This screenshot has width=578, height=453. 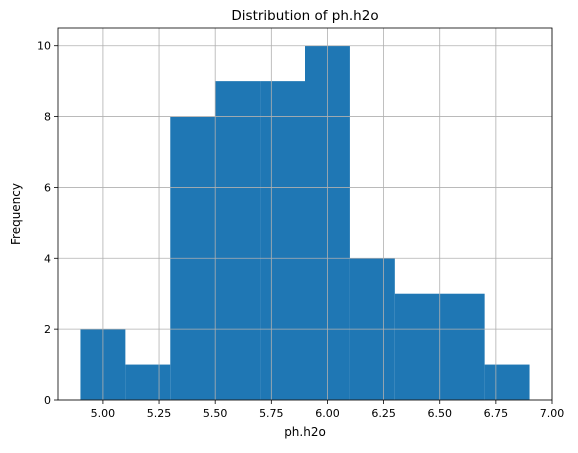 I want to click on y-tick-label: 8, so click(x=47, y=117).